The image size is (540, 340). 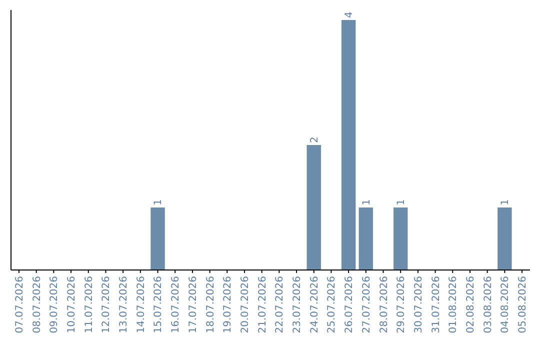 What do you see at coordinates (402, 305) in the screenshot?
I see `x-tick-label: 29.07.2026` at bounding box center [402, 305].